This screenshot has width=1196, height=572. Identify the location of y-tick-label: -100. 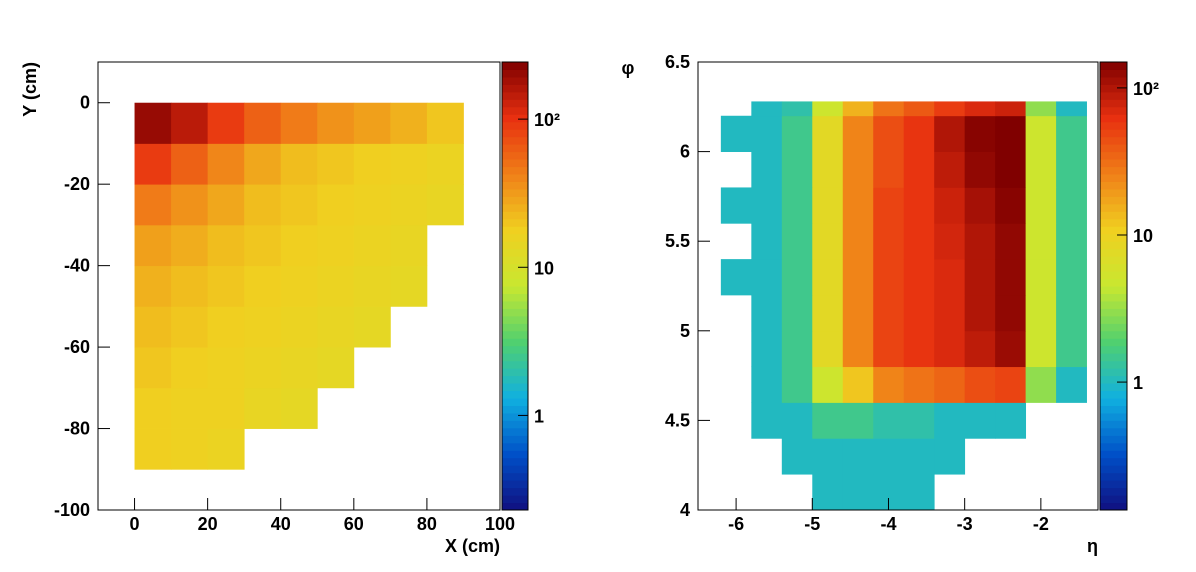
(72, 510).